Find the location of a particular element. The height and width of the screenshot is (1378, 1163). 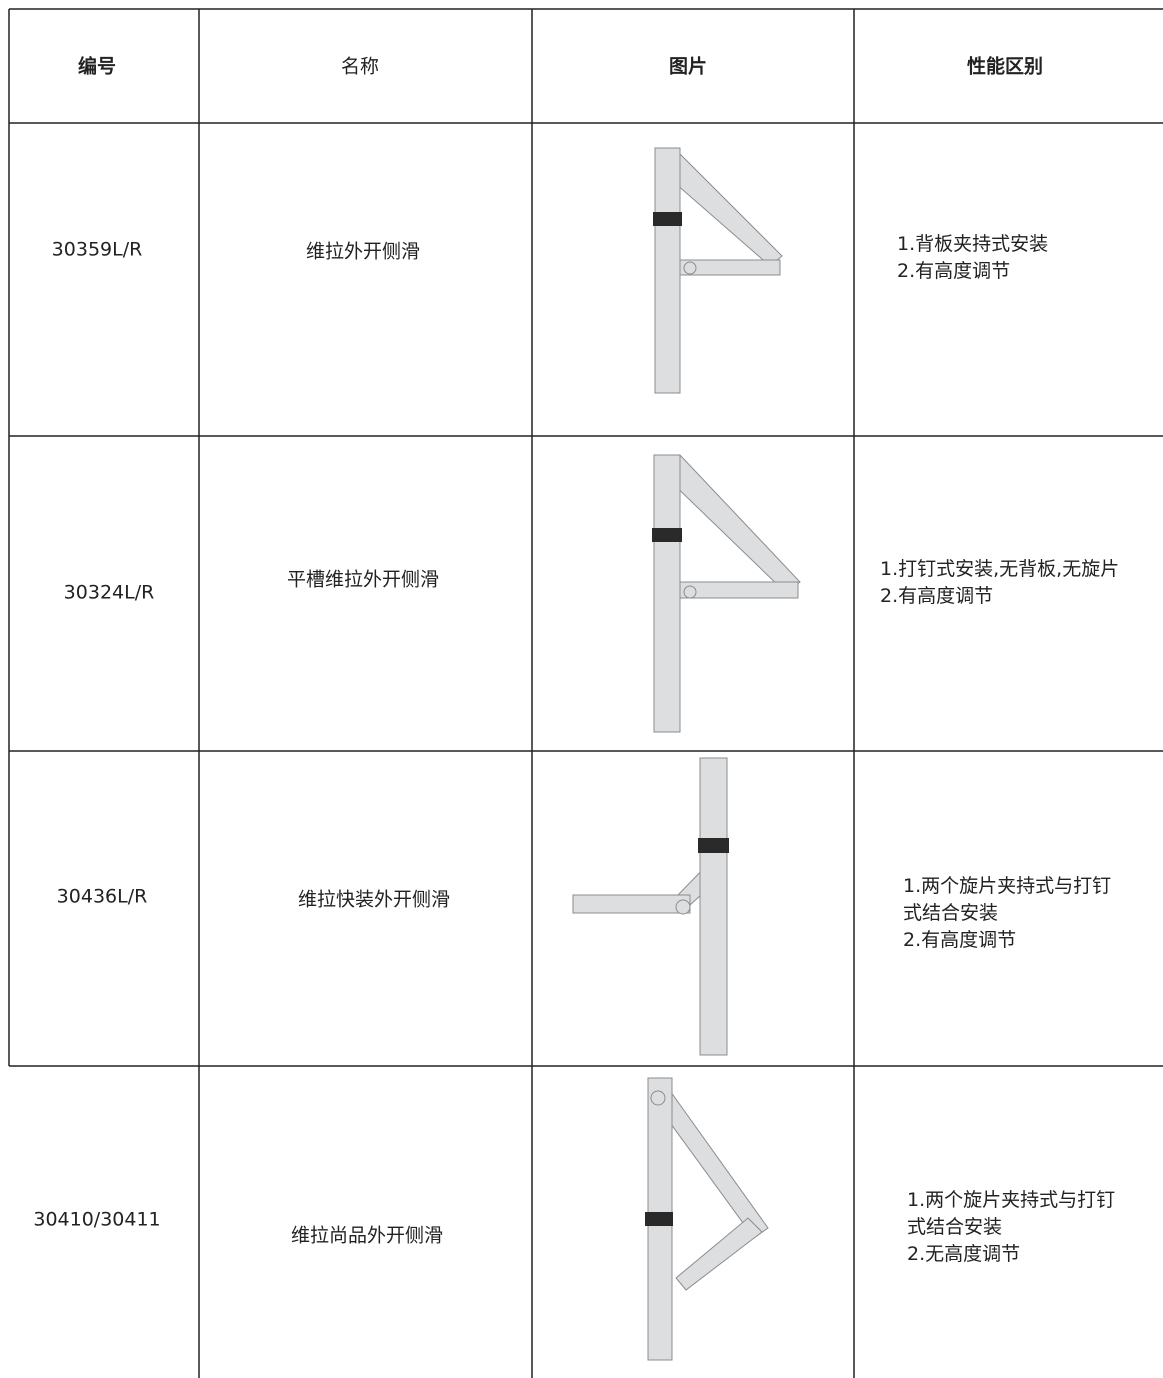

header-cell: 性能区别 is located at coordinates (1005, 66).